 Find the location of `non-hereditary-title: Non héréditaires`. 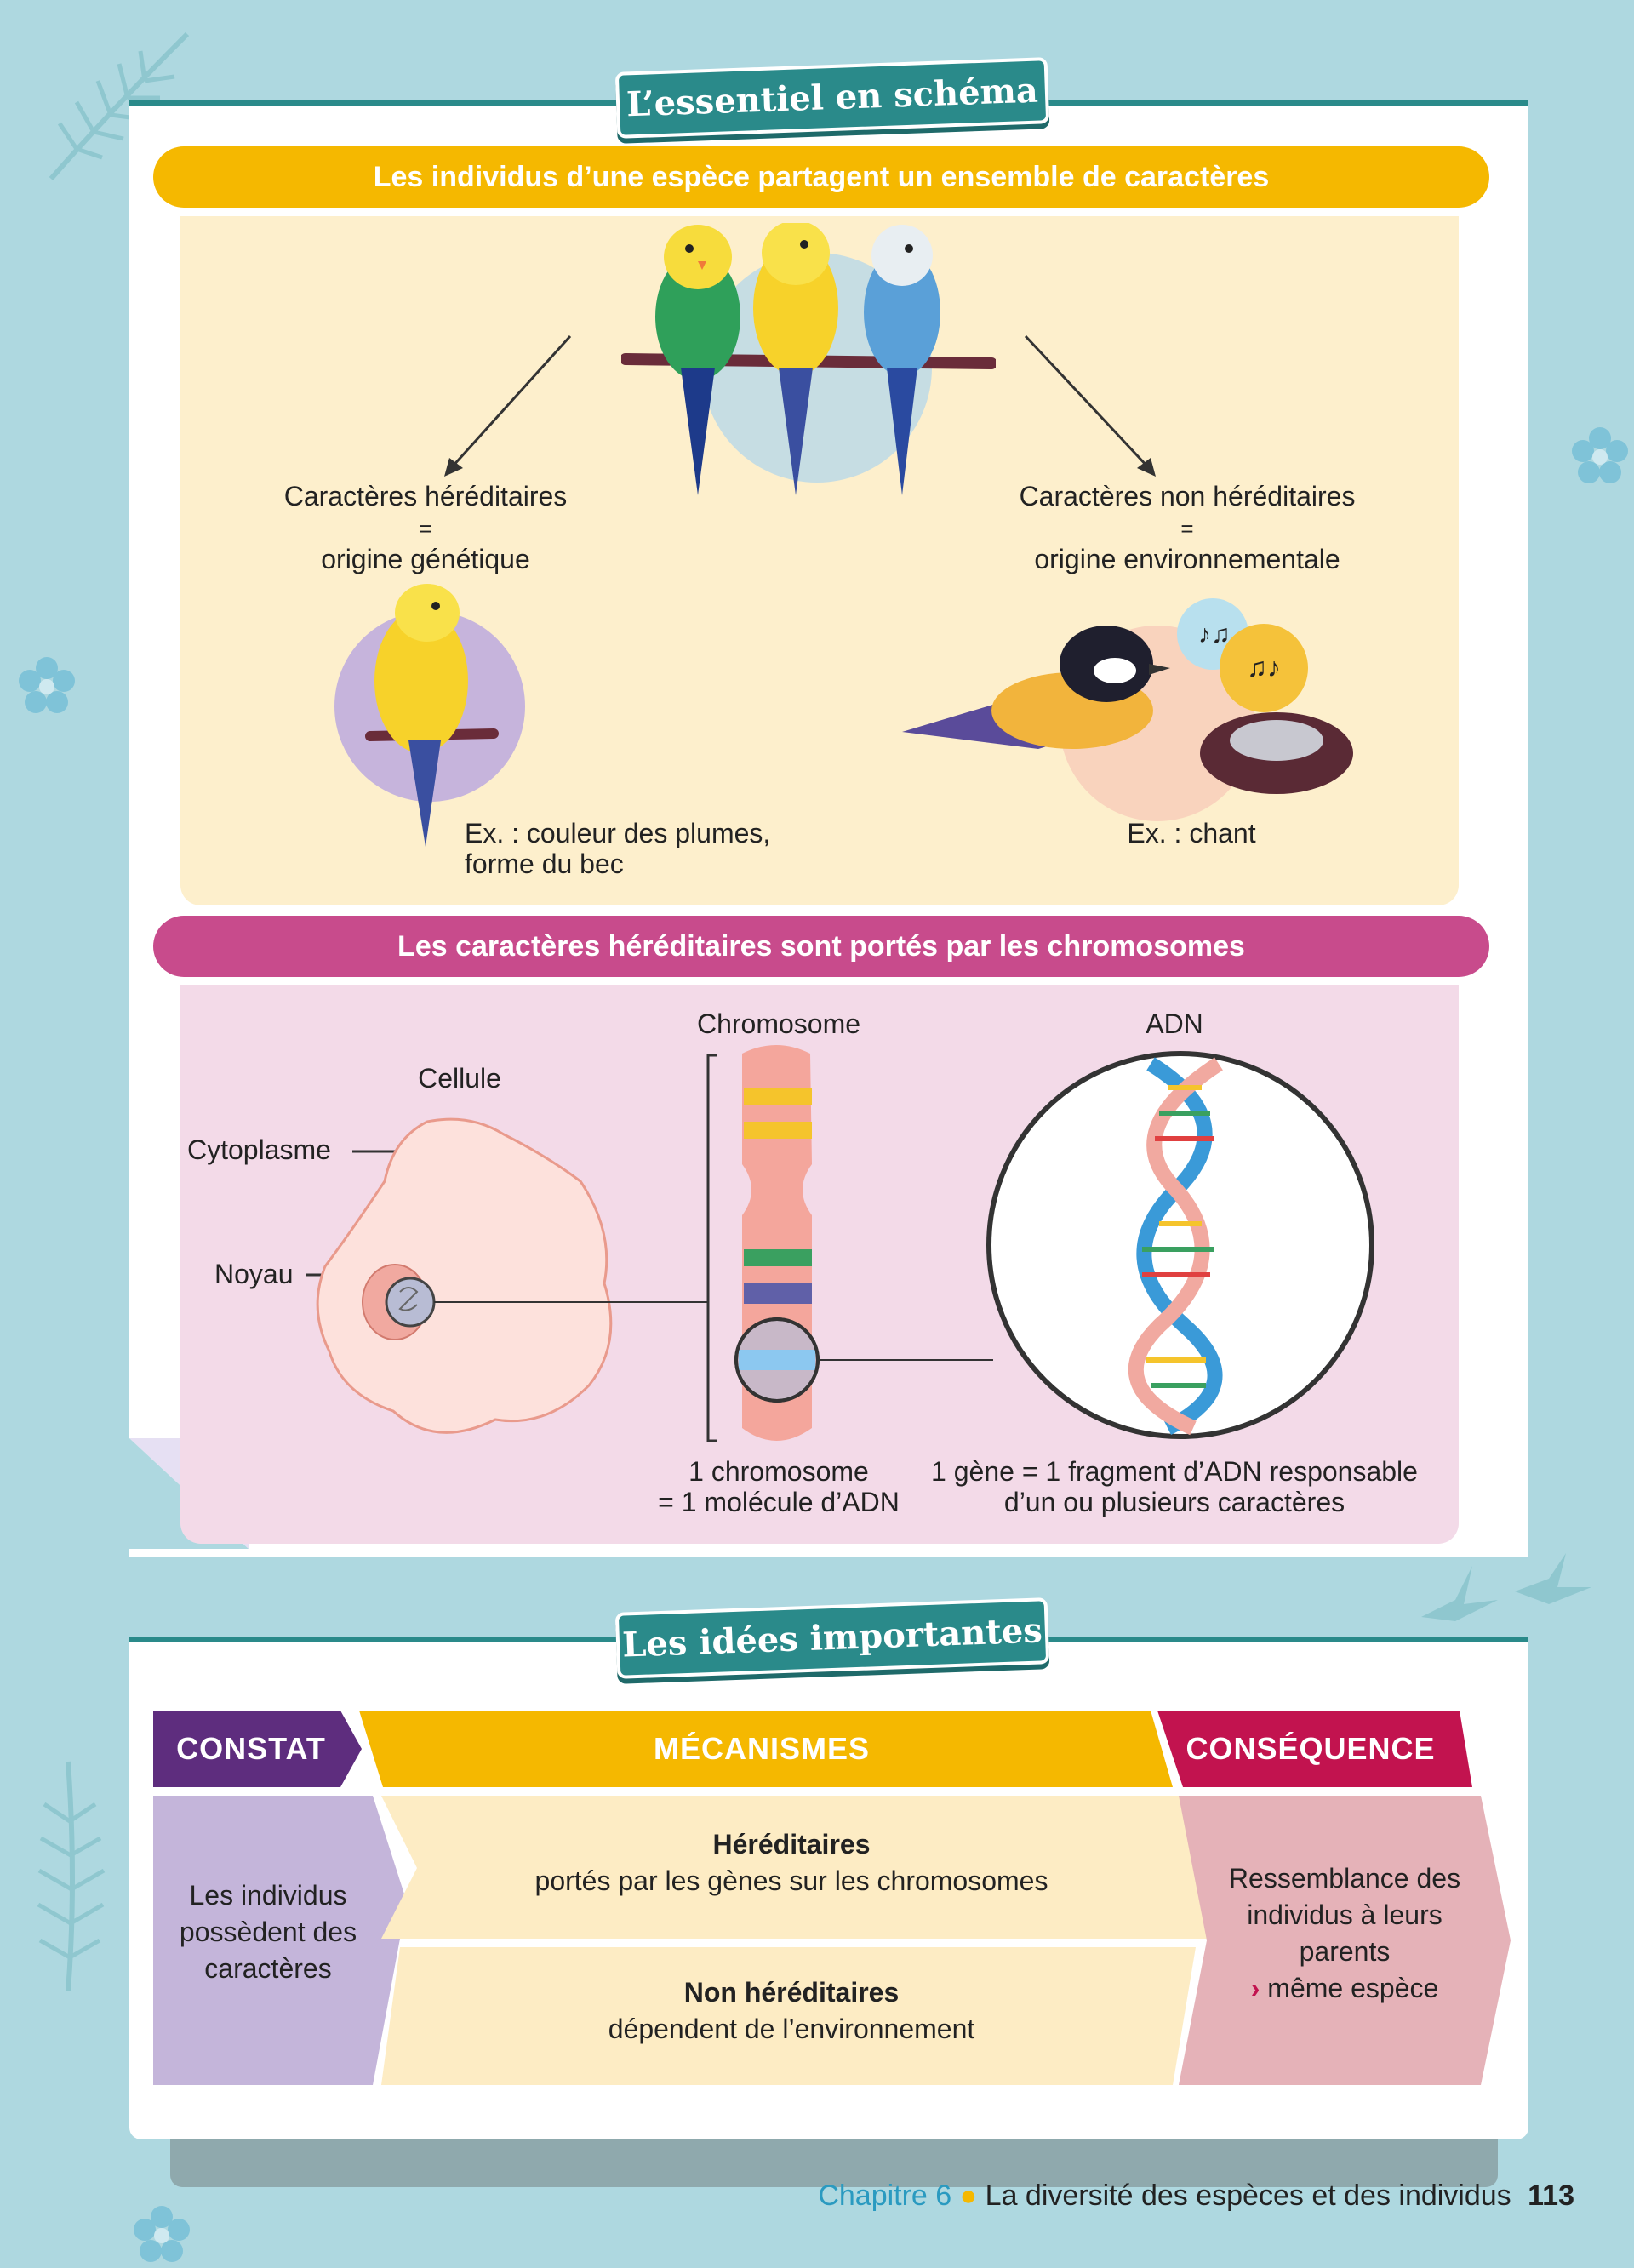

non-hereditary-title: Non héréditaires is located at coordinates (791, 1992).